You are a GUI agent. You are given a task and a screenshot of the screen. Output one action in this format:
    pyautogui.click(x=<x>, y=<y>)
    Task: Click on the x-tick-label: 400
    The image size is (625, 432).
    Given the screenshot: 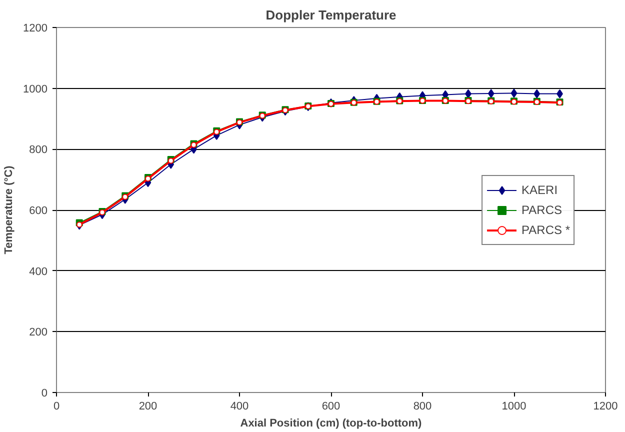 What is the action you would take?
    pyautogui.click(x=239, y=406)
    